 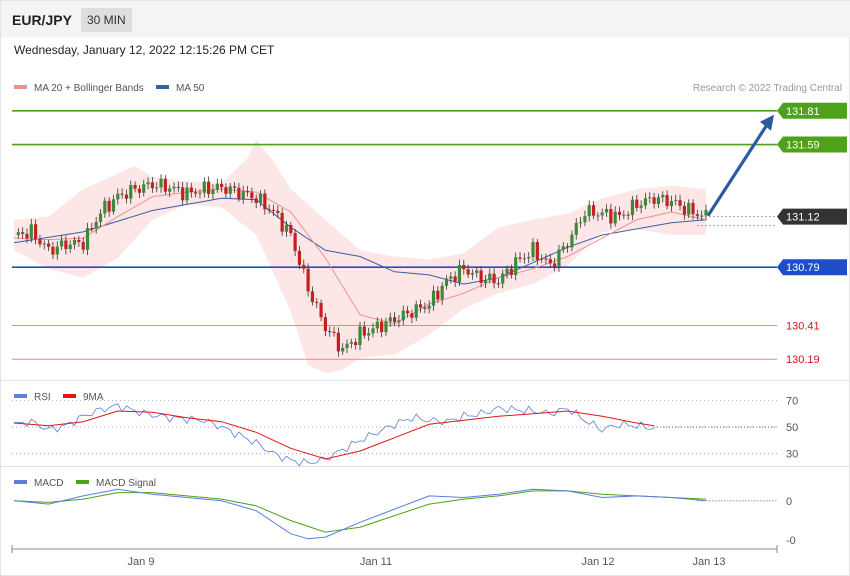 What do you see at coordinates (405, 429) in the screenshot?
I see `rsi-panel: RSI 9MA 70 50 30` at bounding box center [405, 429].